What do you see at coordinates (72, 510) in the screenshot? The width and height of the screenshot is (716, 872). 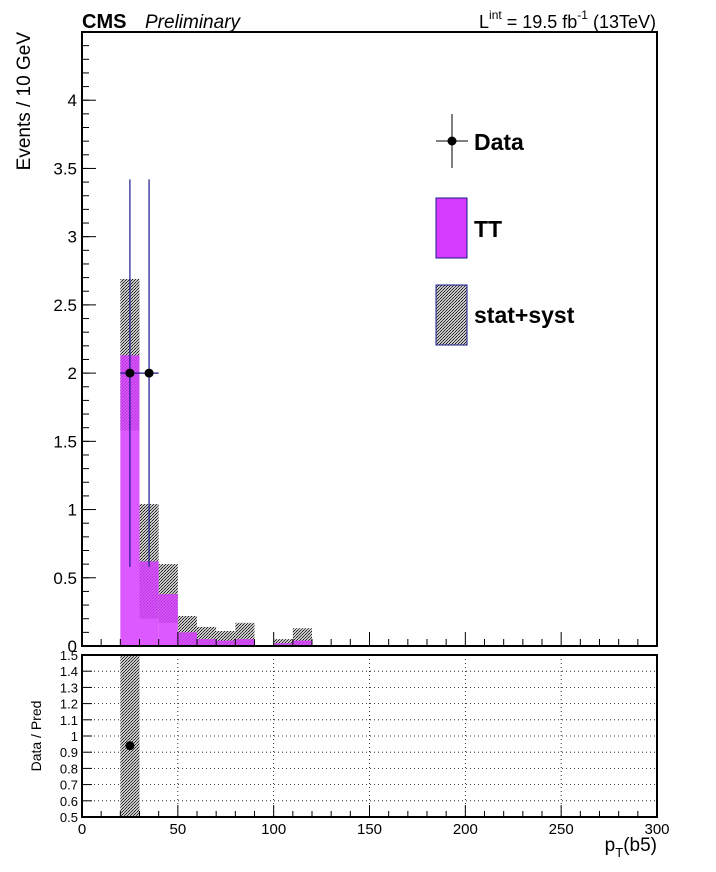 I see `main-ytick-label-2: 1` at bounding box center [72, 510].